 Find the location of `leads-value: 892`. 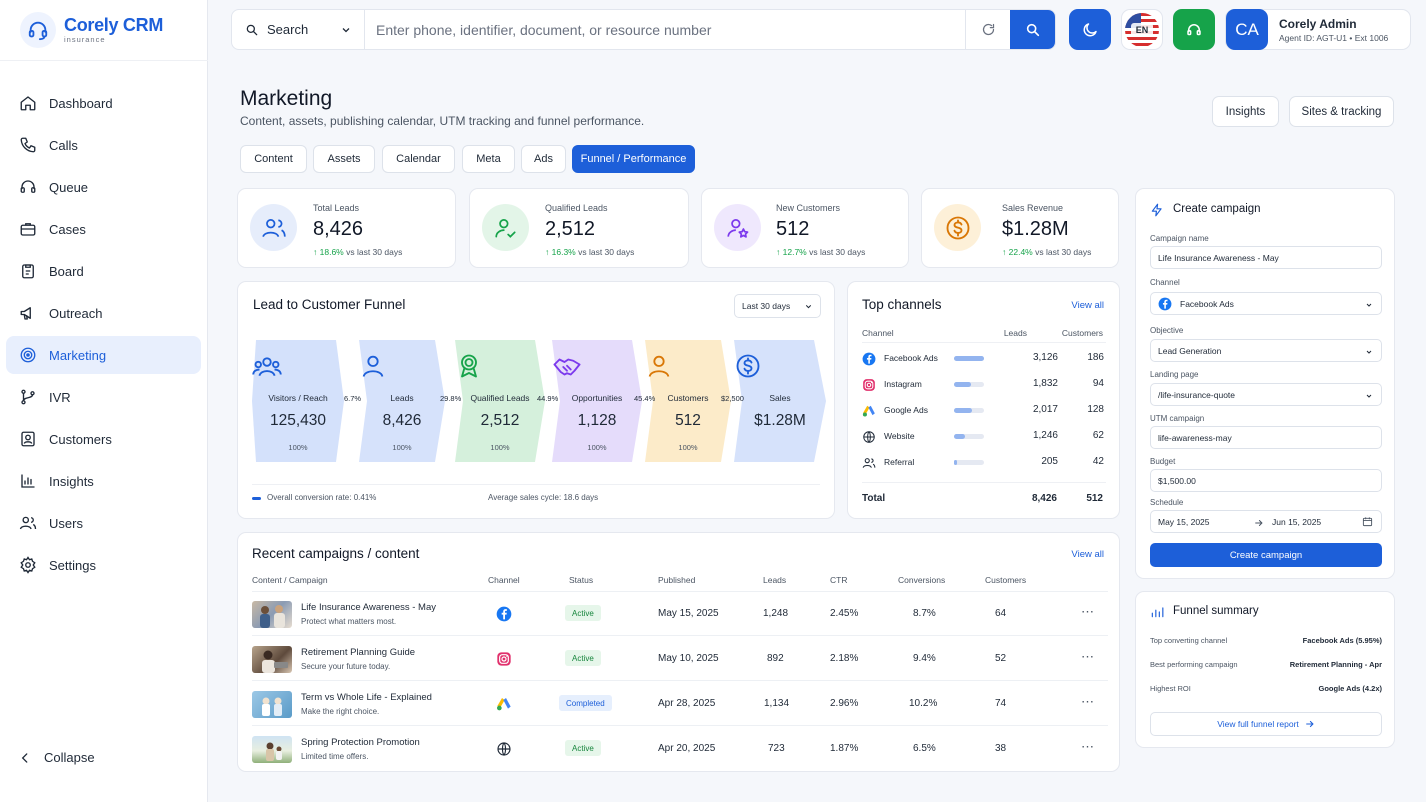

leads-value: 892 is located at coordinates (775, 658).